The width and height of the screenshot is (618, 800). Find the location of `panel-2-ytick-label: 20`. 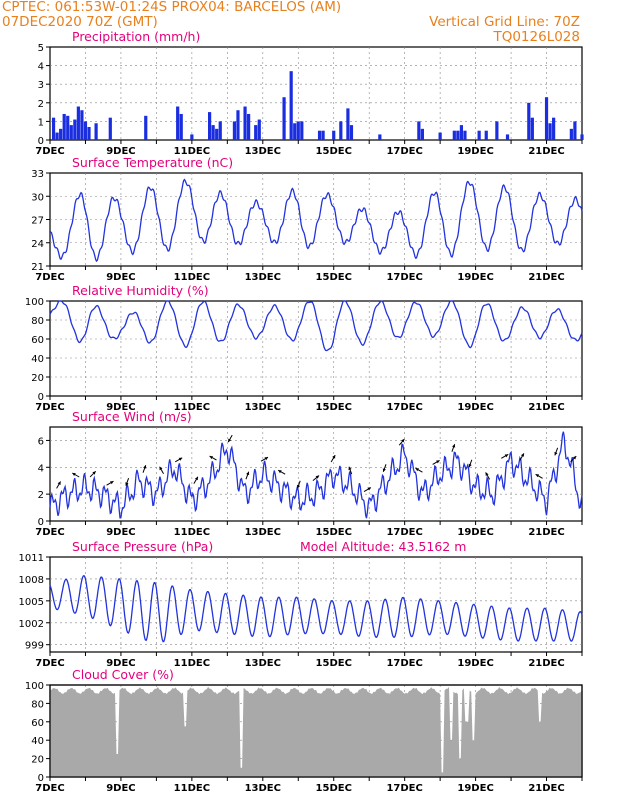

panel-2-ytick-label: 20 is located at coordinates (37, 378).